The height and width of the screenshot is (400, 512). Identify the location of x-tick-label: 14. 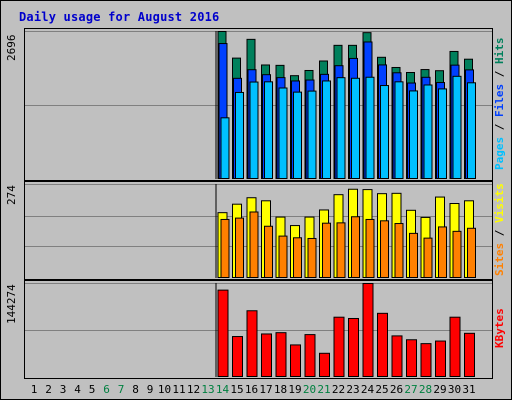
(222, 389).